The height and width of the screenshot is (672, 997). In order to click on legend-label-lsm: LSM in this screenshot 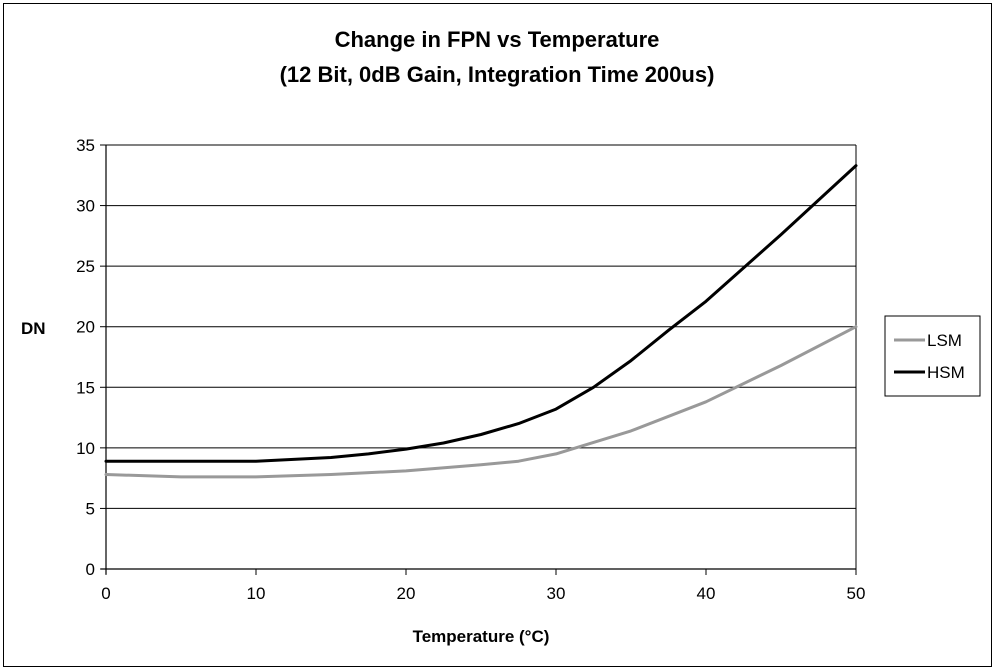, I will do `click(944, 340)`.